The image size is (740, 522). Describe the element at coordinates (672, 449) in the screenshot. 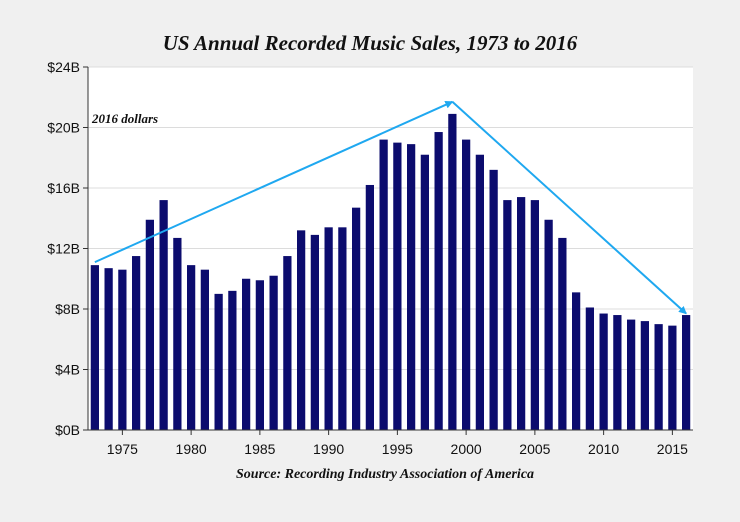

I see `x-tick-label: 2015` at that location.